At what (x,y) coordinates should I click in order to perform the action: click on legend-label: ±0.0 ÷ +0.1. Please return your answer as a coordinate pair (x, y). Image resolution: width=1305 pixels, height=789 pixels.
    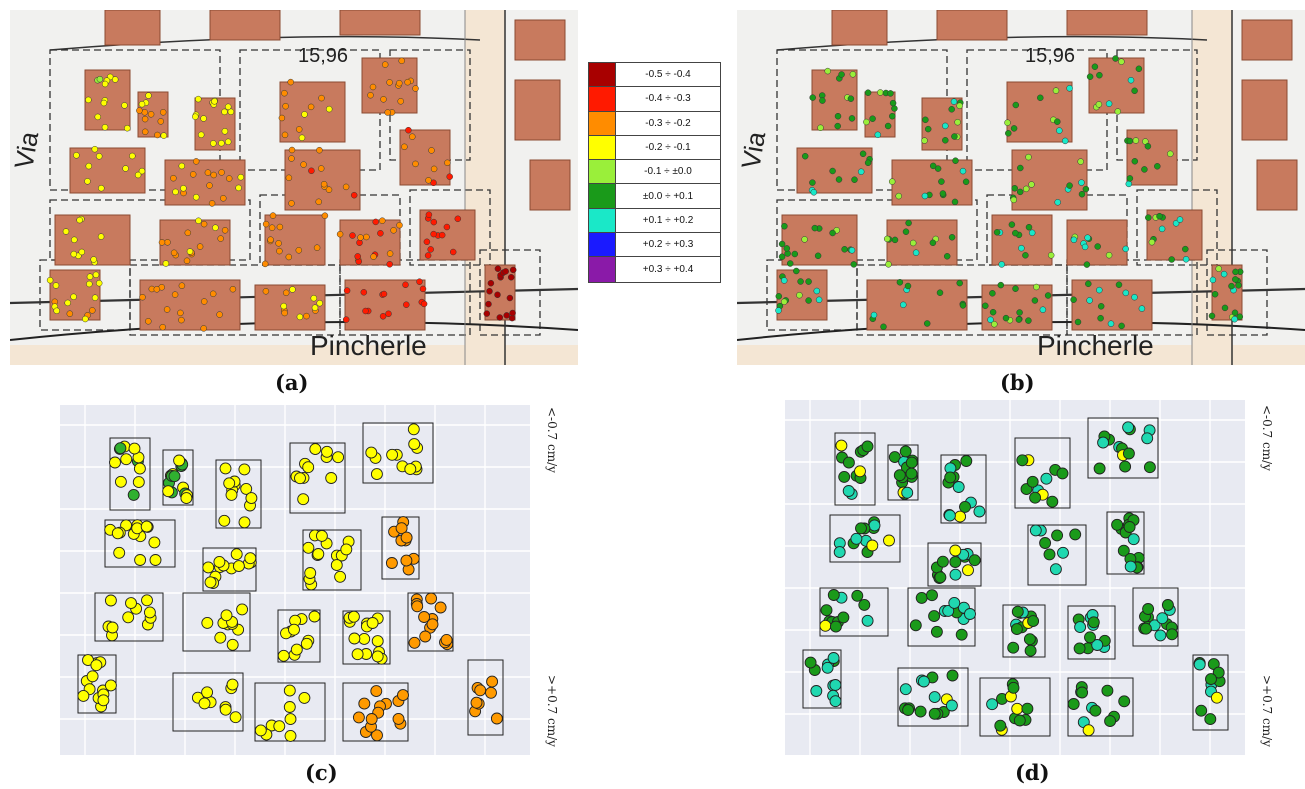
    Looking at the image, I should click on (668, 196).